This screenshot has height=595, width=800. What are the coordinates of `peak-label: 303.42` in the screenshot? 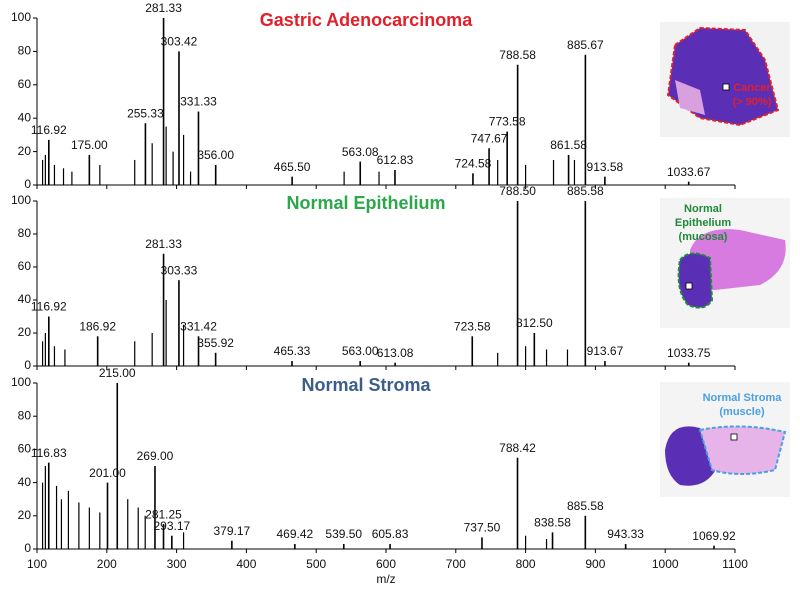 It's located at (179, 42).